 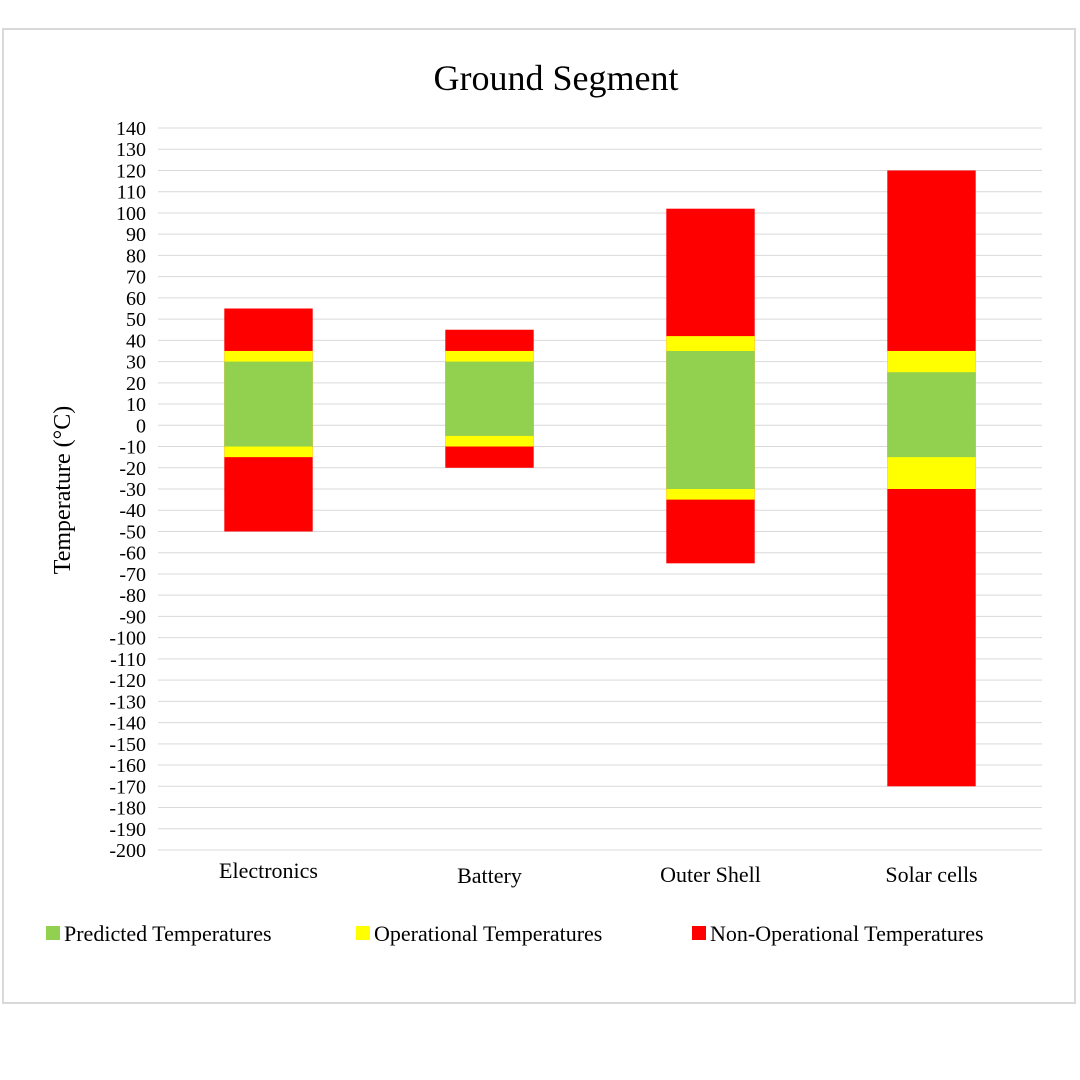 I want to click on x-category-label: Solar cells, so click(x=931, y=874).